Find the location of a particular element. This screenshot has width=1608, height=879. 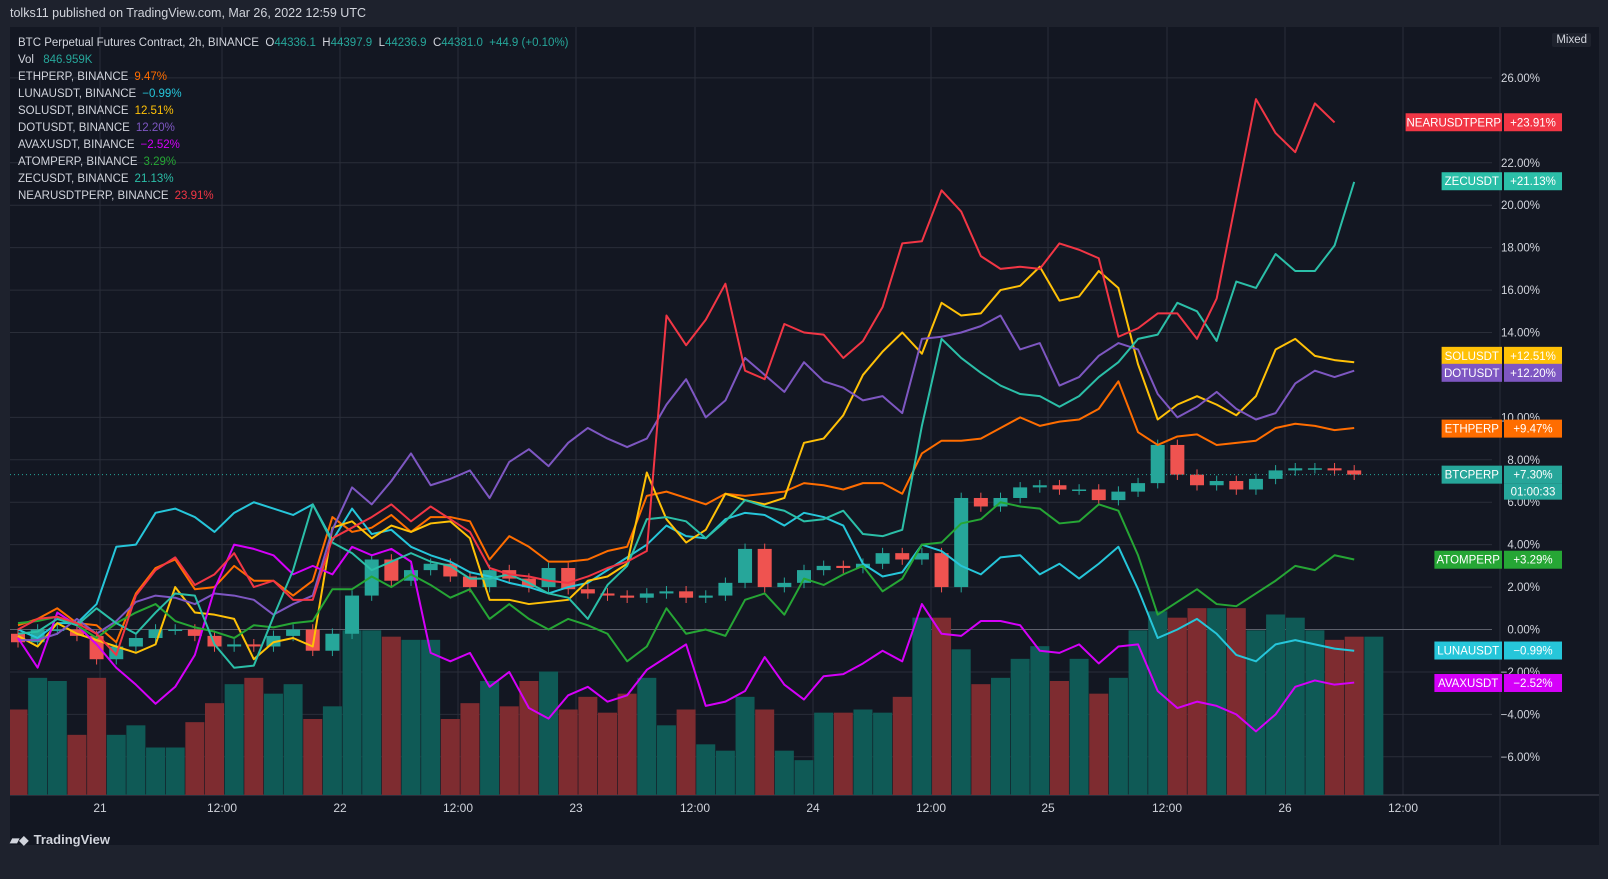

legend-symbol: NEARUSDTPERP is located at coordinates (65, 196).